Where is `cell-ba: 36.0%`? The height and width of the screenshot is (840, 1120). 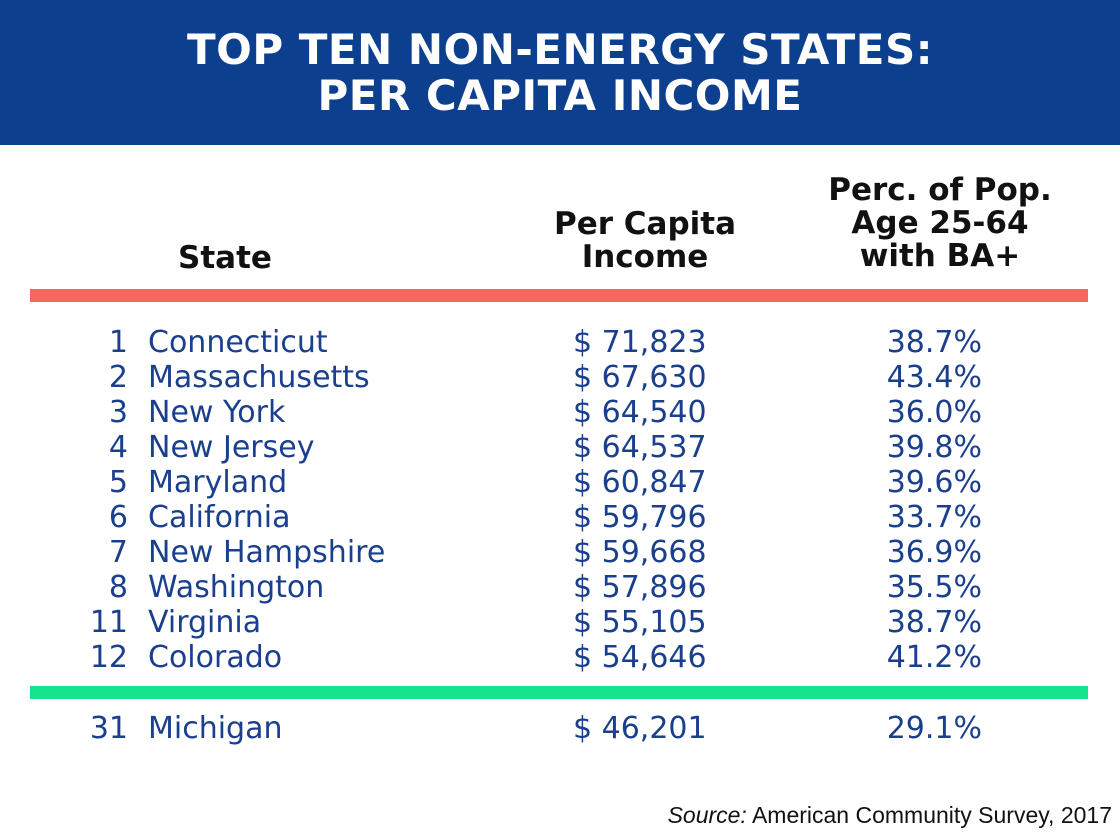 cell-ba: 36.0% is located at coordinates (934, 412).